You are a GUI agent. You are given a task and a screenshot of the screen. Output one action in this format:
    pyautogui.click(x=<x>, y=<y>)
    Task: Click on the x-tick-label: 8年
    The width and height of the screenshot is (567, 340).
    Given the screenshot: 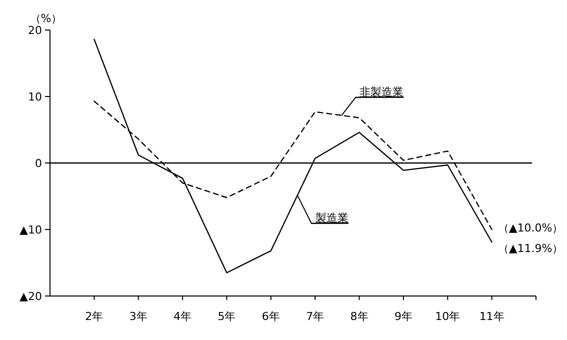 What is the action you would take?
    pyautogui.click(x=359, y=316)
    